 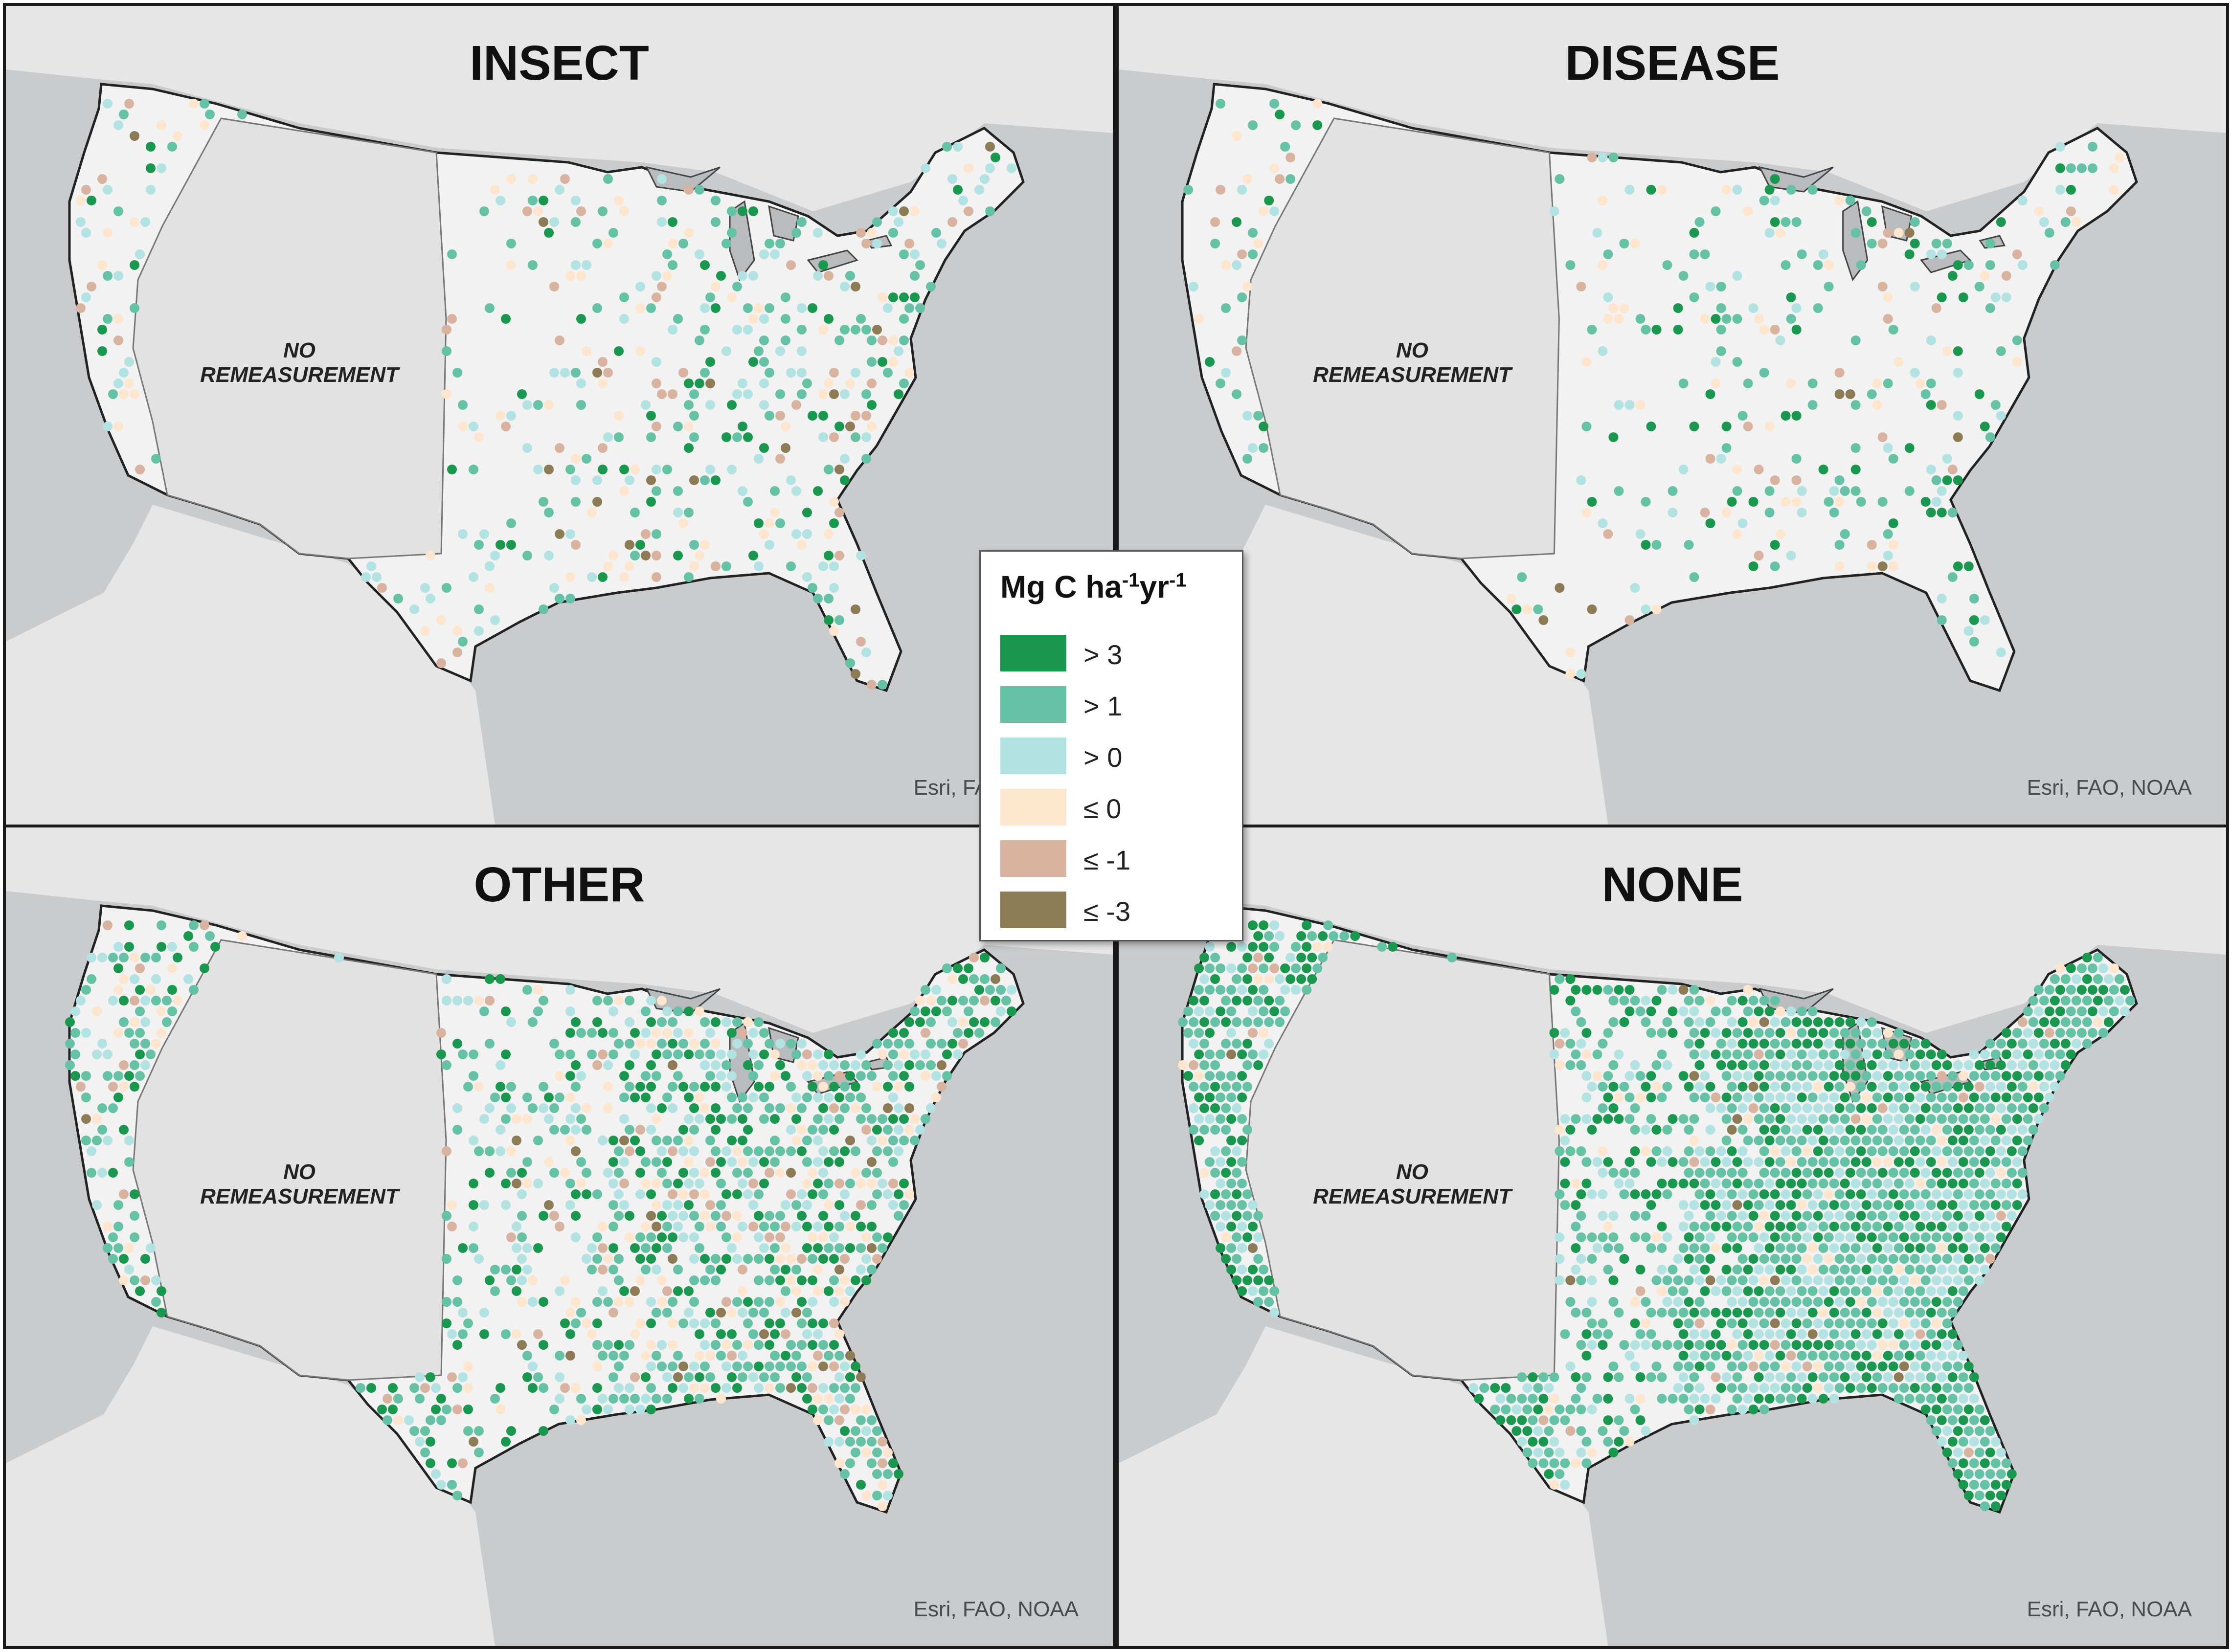 I want to click on great-lake, so click(x=1856, y=241).